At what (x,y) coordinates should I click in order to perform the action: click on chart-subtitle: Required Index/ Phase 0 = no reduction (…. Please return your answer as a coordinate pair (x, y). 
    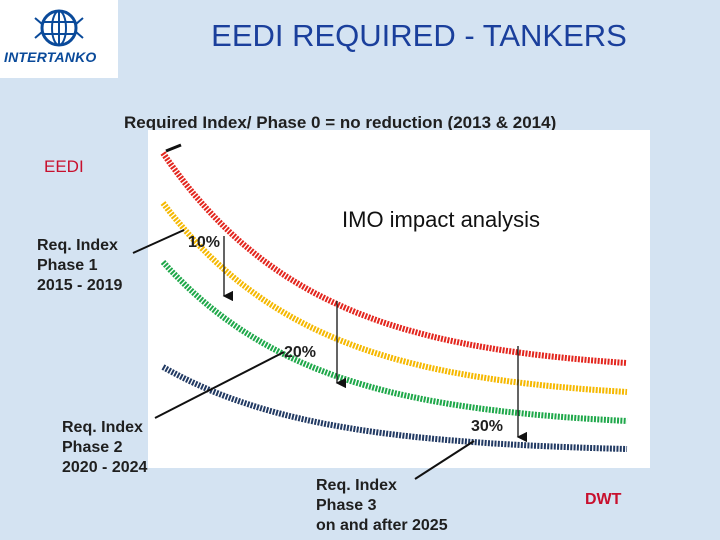
    Looking at the image, I should click on (340, 122).